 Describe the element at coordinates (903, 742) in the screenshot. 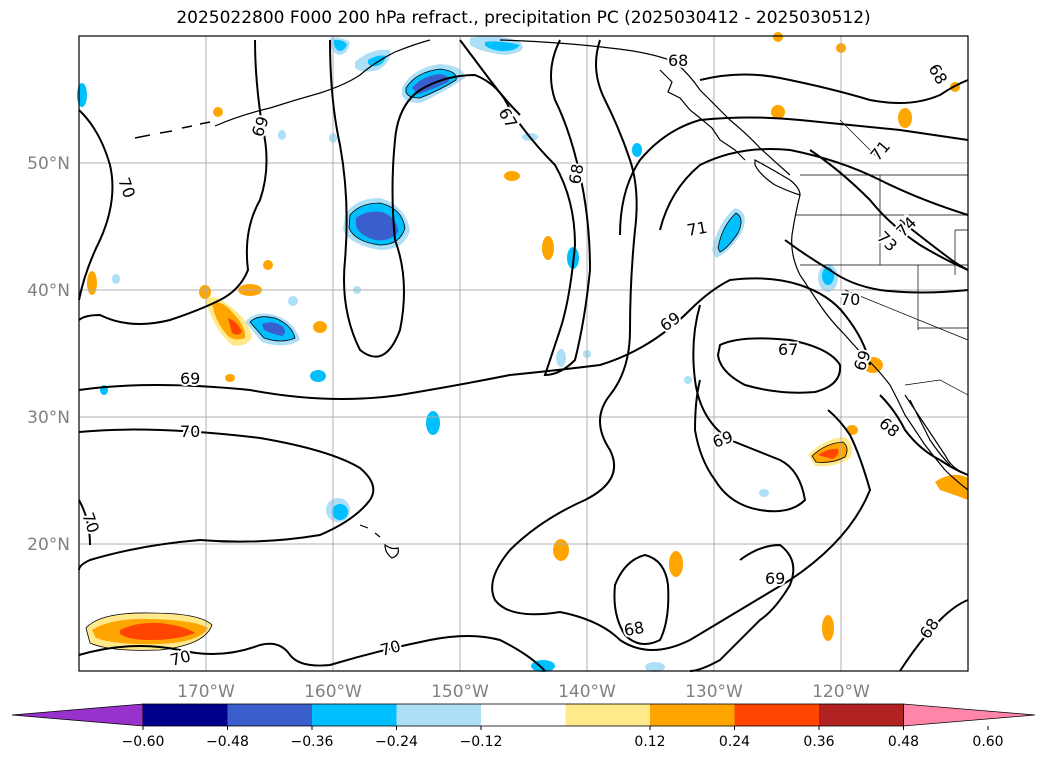

I see `colorbar-tick-label: 0.48` at that location.